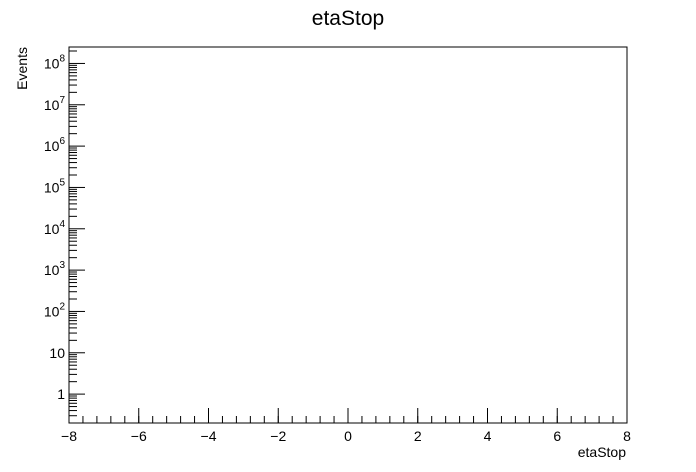 This screenshot has width=696, height=472. What do you see at coordinates (69, 436) in the screenshot?
I see `x-tick-label: −8` at bounding box center [69, 436].